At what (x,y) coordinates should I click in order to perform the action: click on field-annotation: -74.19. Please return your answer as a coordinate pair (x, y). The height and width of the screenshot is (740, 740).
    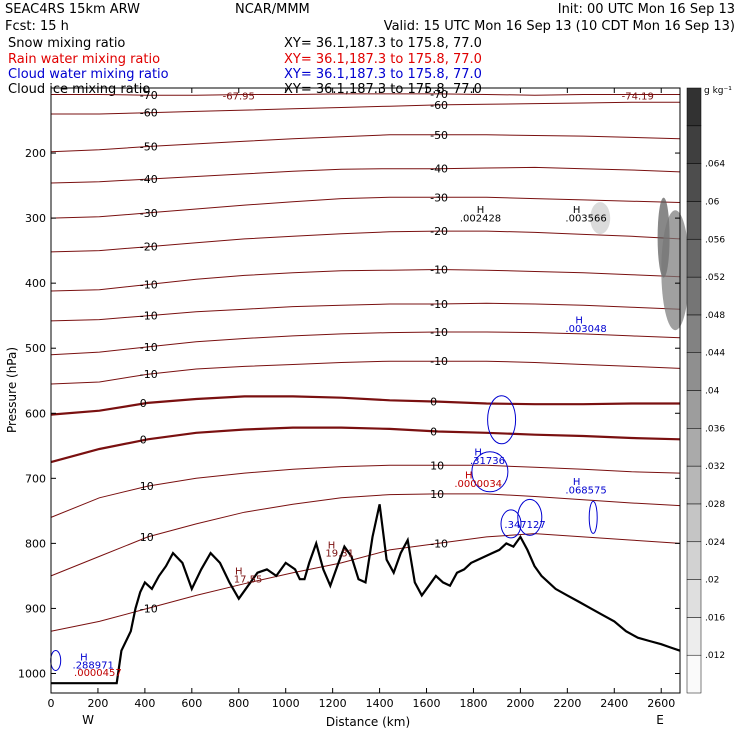
    Looking at the image, I should click on (638, 97).